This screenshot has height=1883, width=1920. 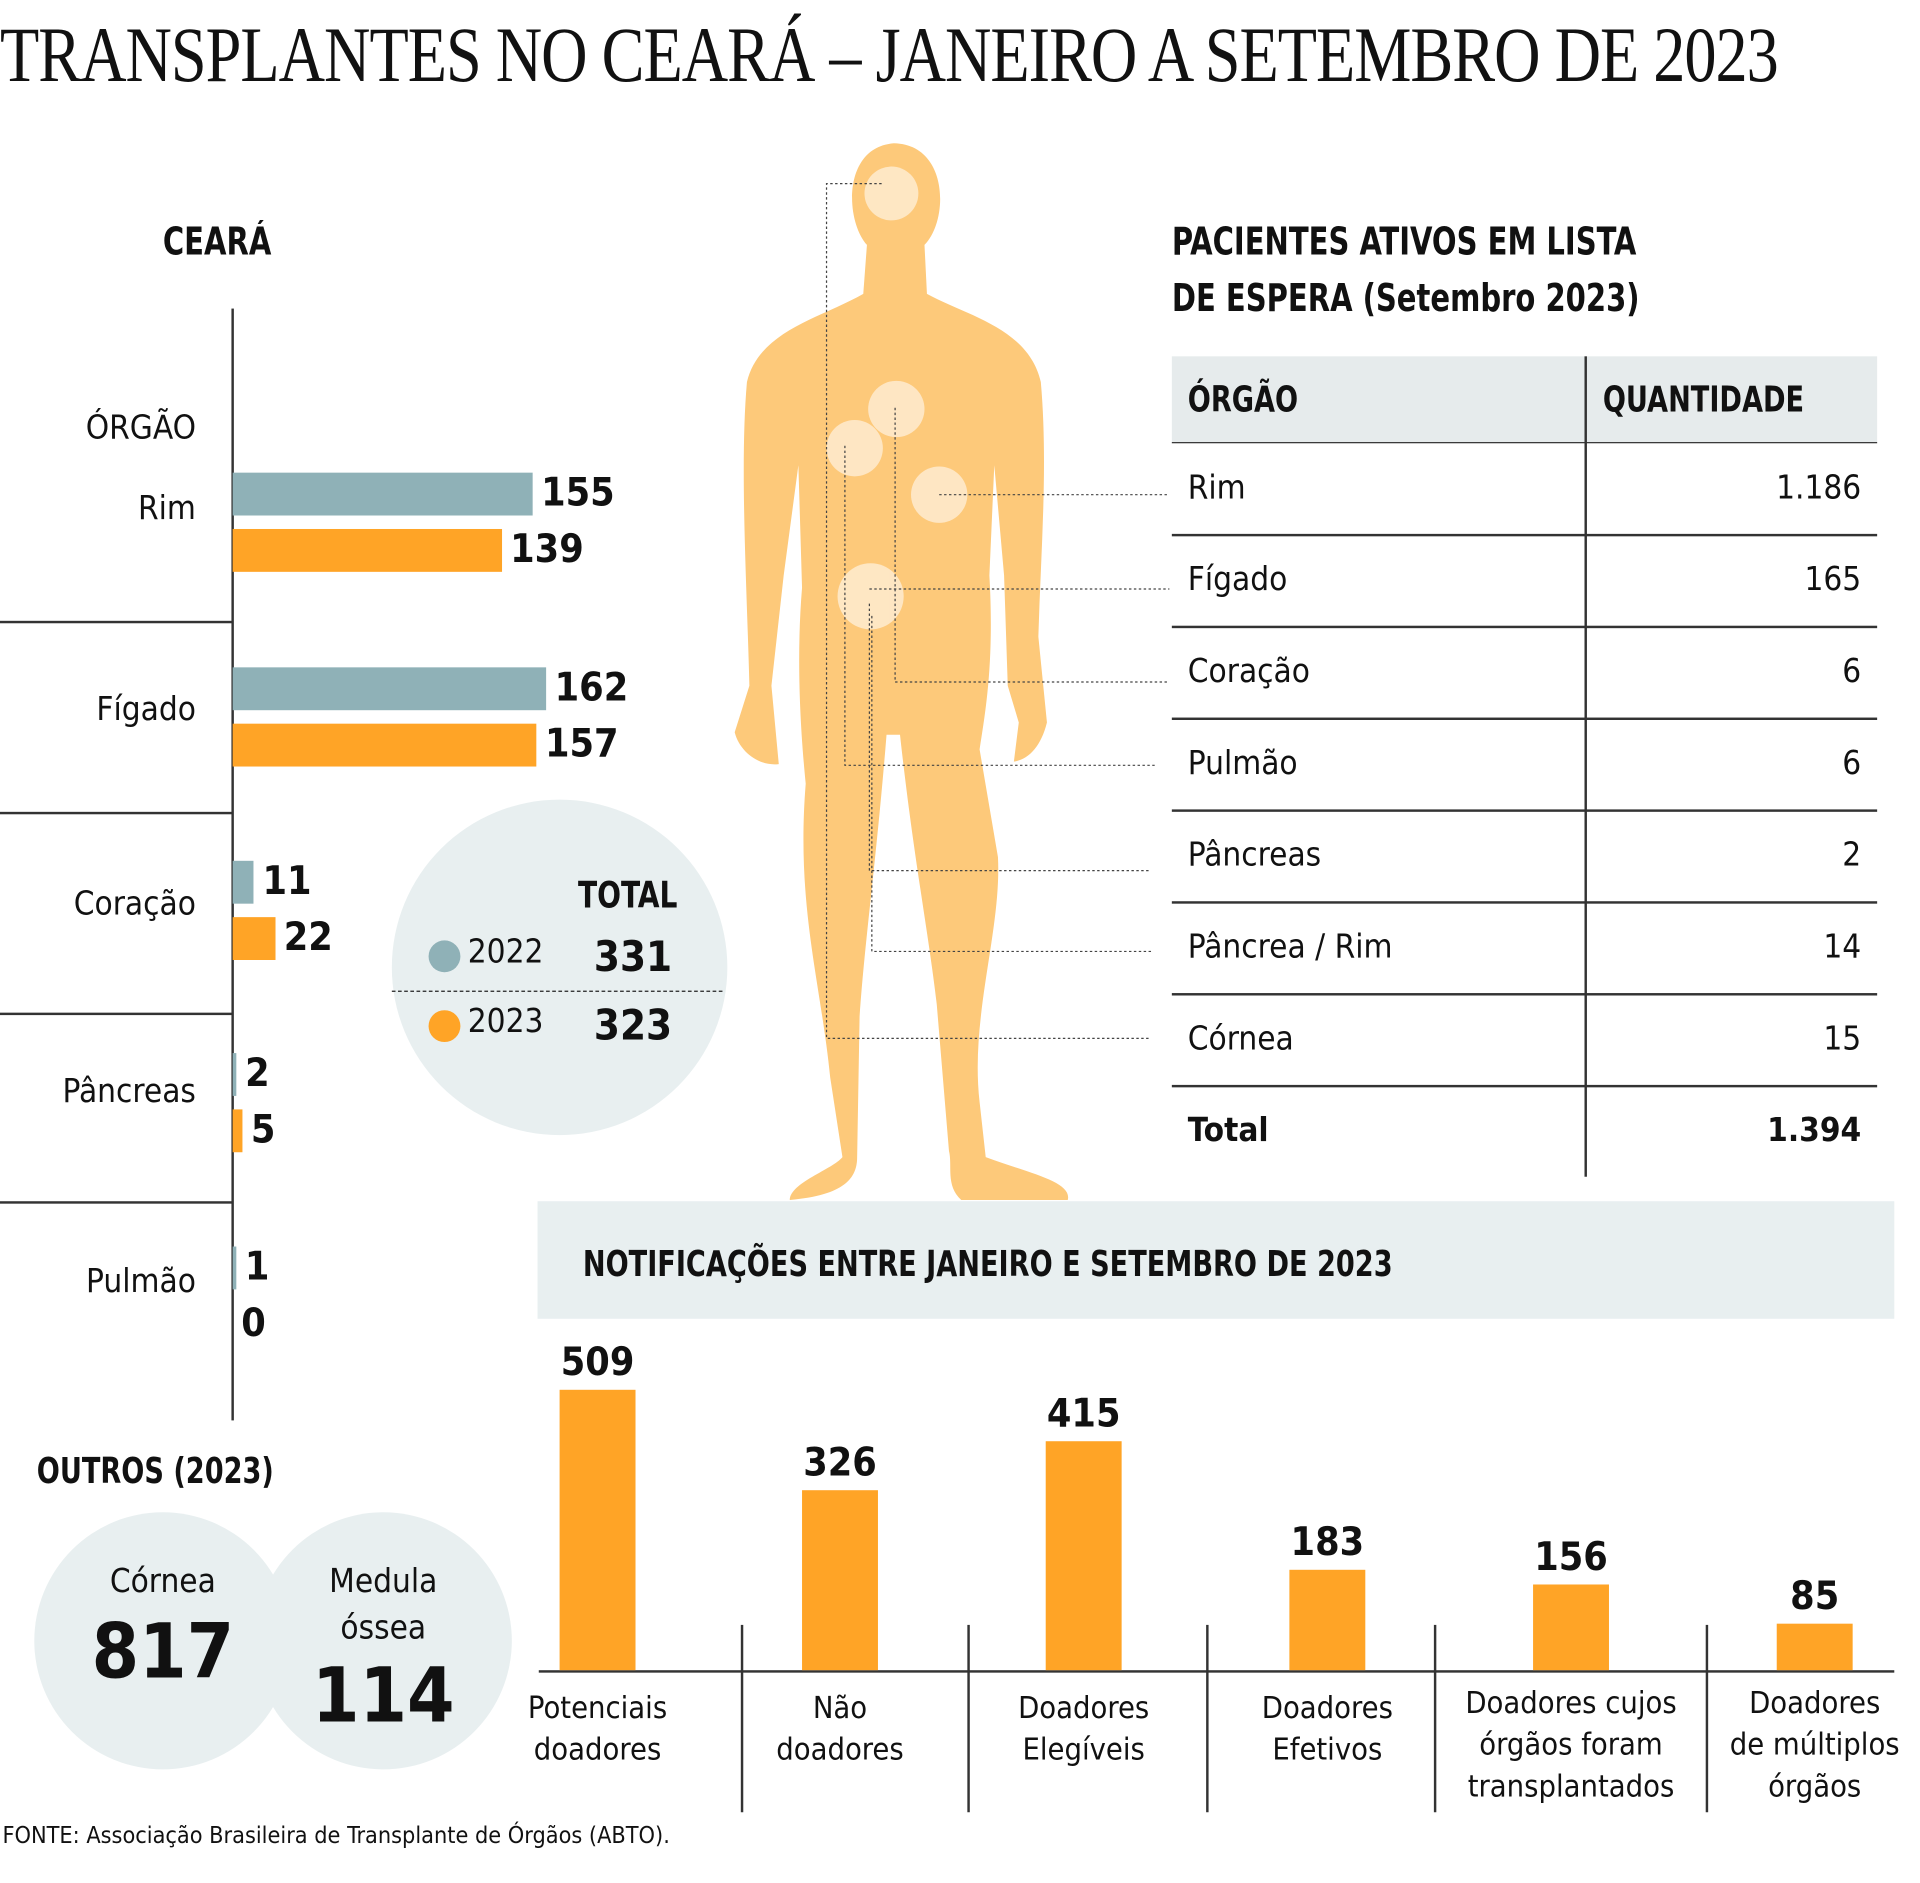 I want to click on organ-label: Rim, so click(x=167, y=508).